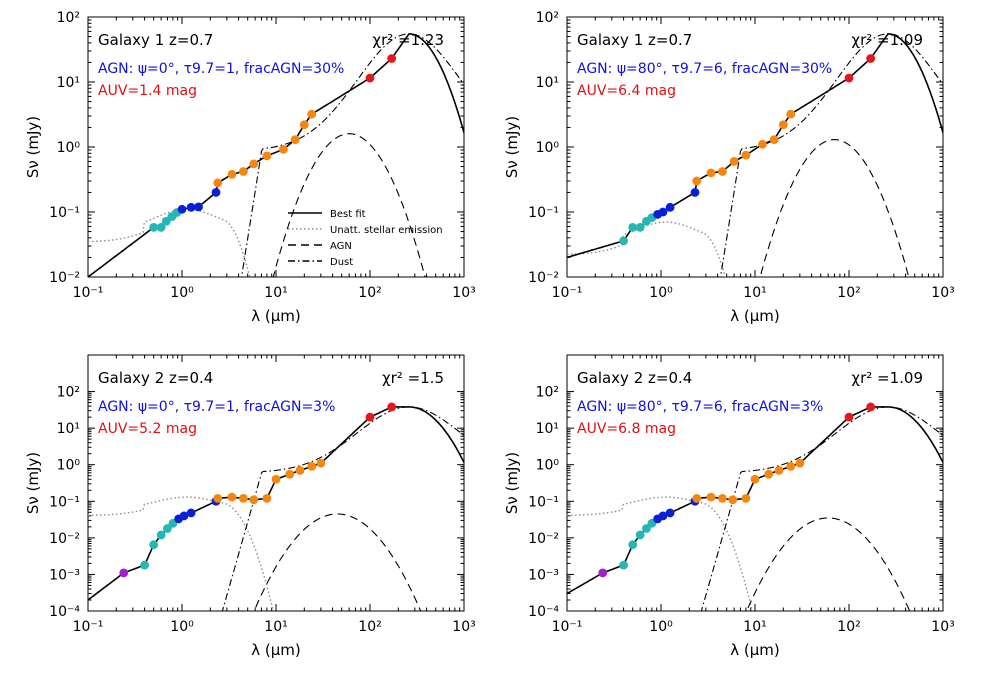 The width and height of the screenshot is (981, 687). What do you see at coordinates (147, 91) in the screenshot?
I see `auv-value: AUV=1.4 mag` at bounding box center [147, 91].